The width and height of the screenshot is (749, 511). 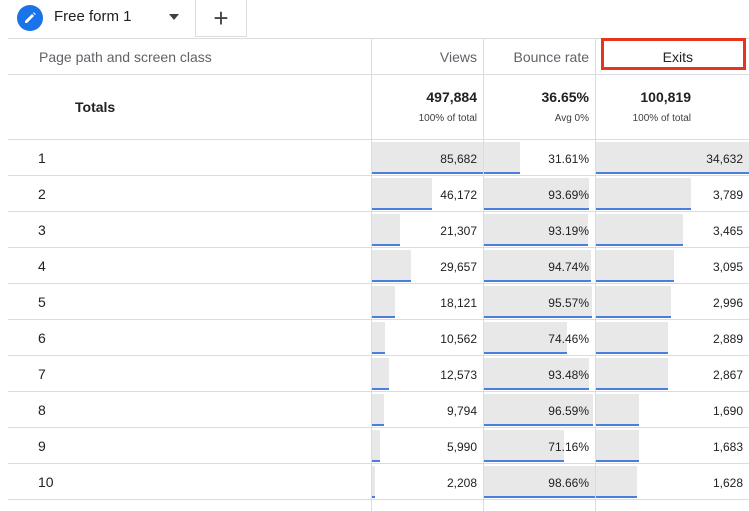 I want to click on tab-free-form-1: Free form 1, so click(x=97, y=18).